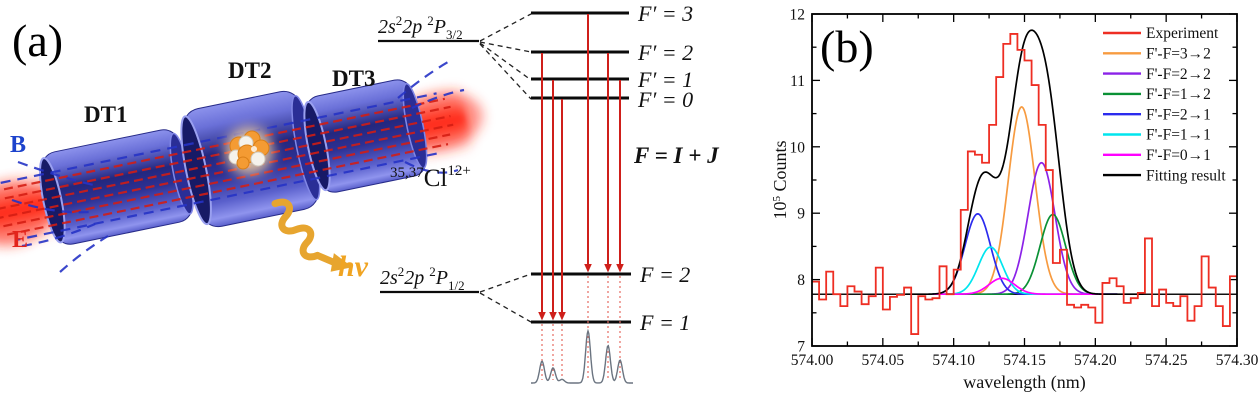 The height and width of the screenshot is (406, 1258). I want to click on ion-beam-dashes, so click(227, 166).